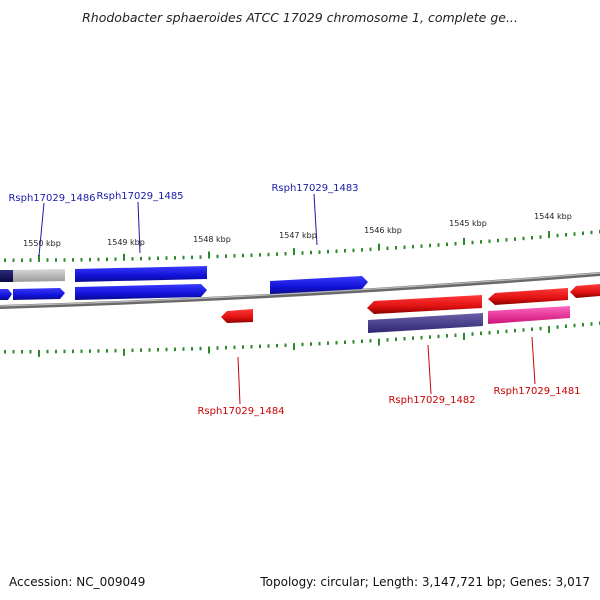  I want to click on scale-ticks-top, so click(302, 245).